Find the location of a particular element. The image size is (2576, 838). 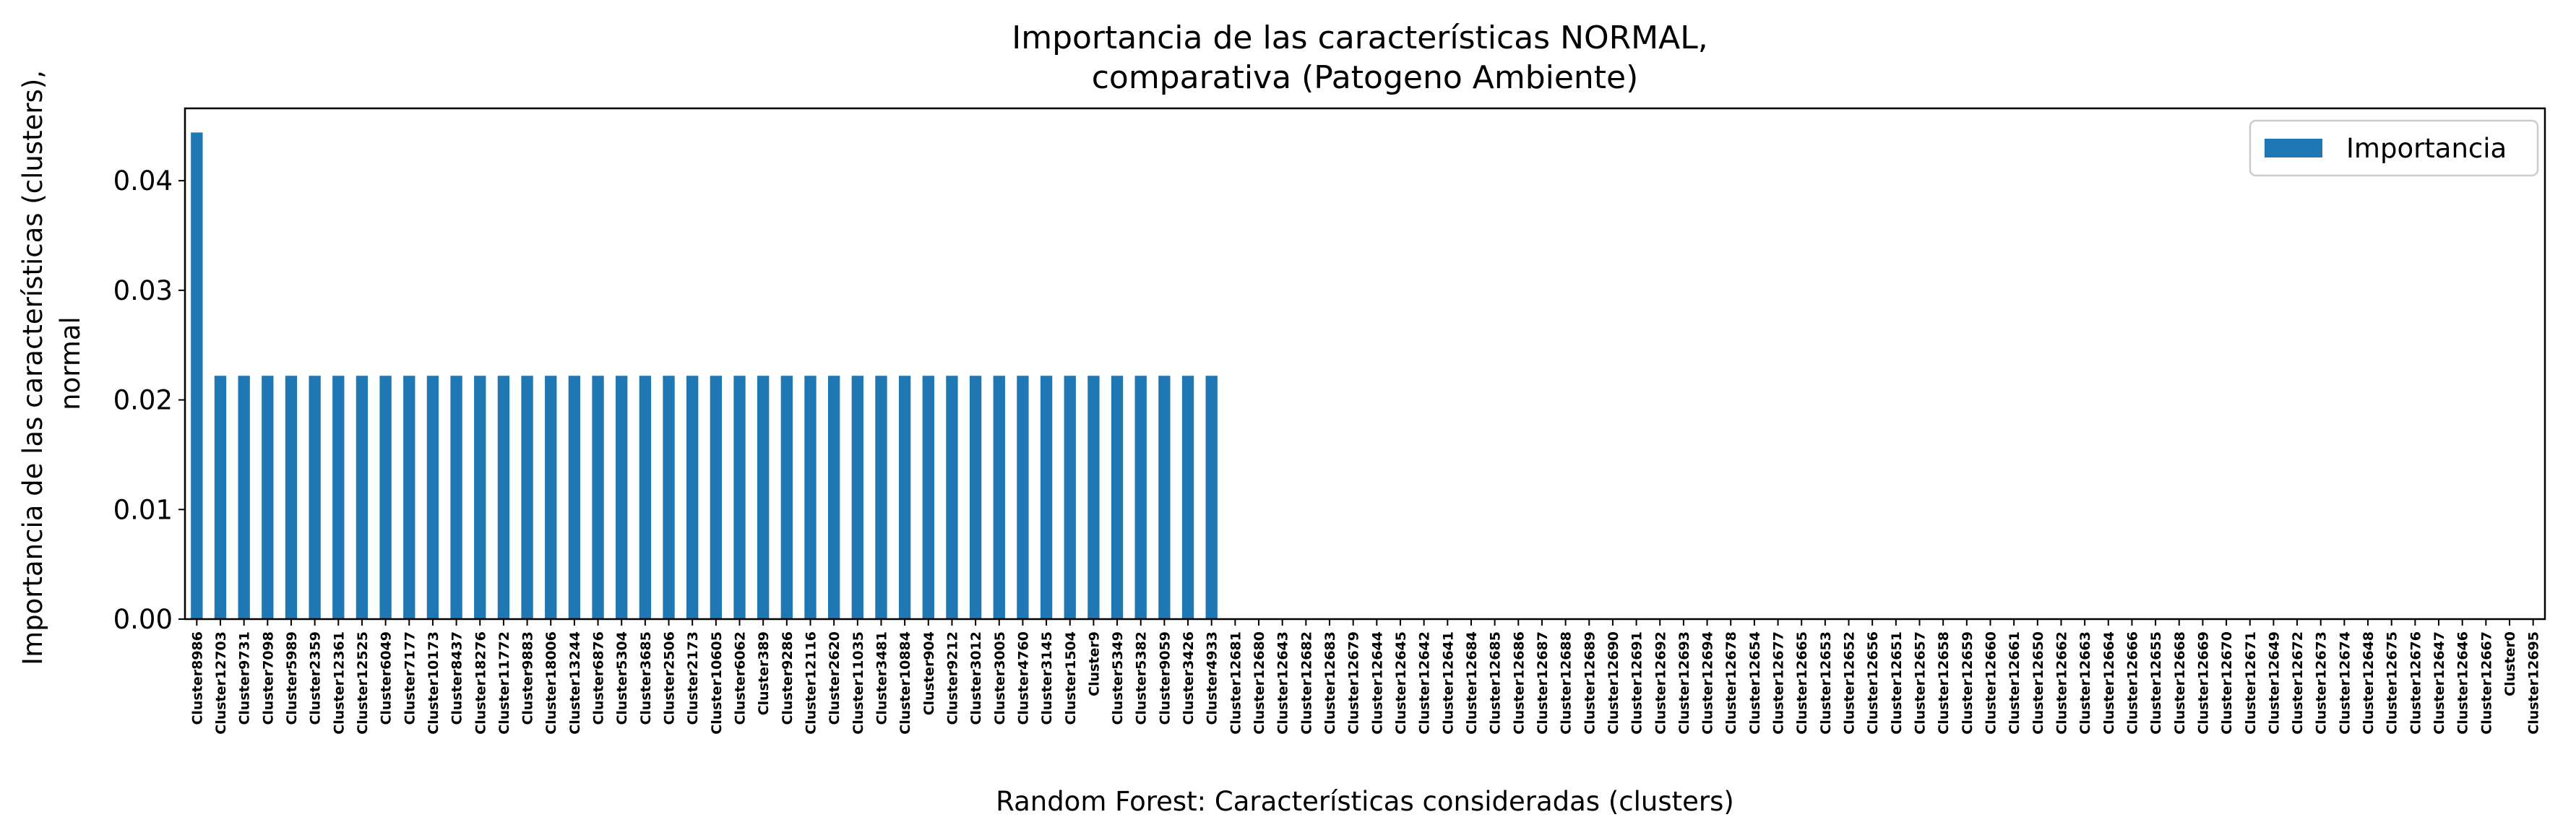

bar-Cluster9883 is located at coordinates (527, 497).